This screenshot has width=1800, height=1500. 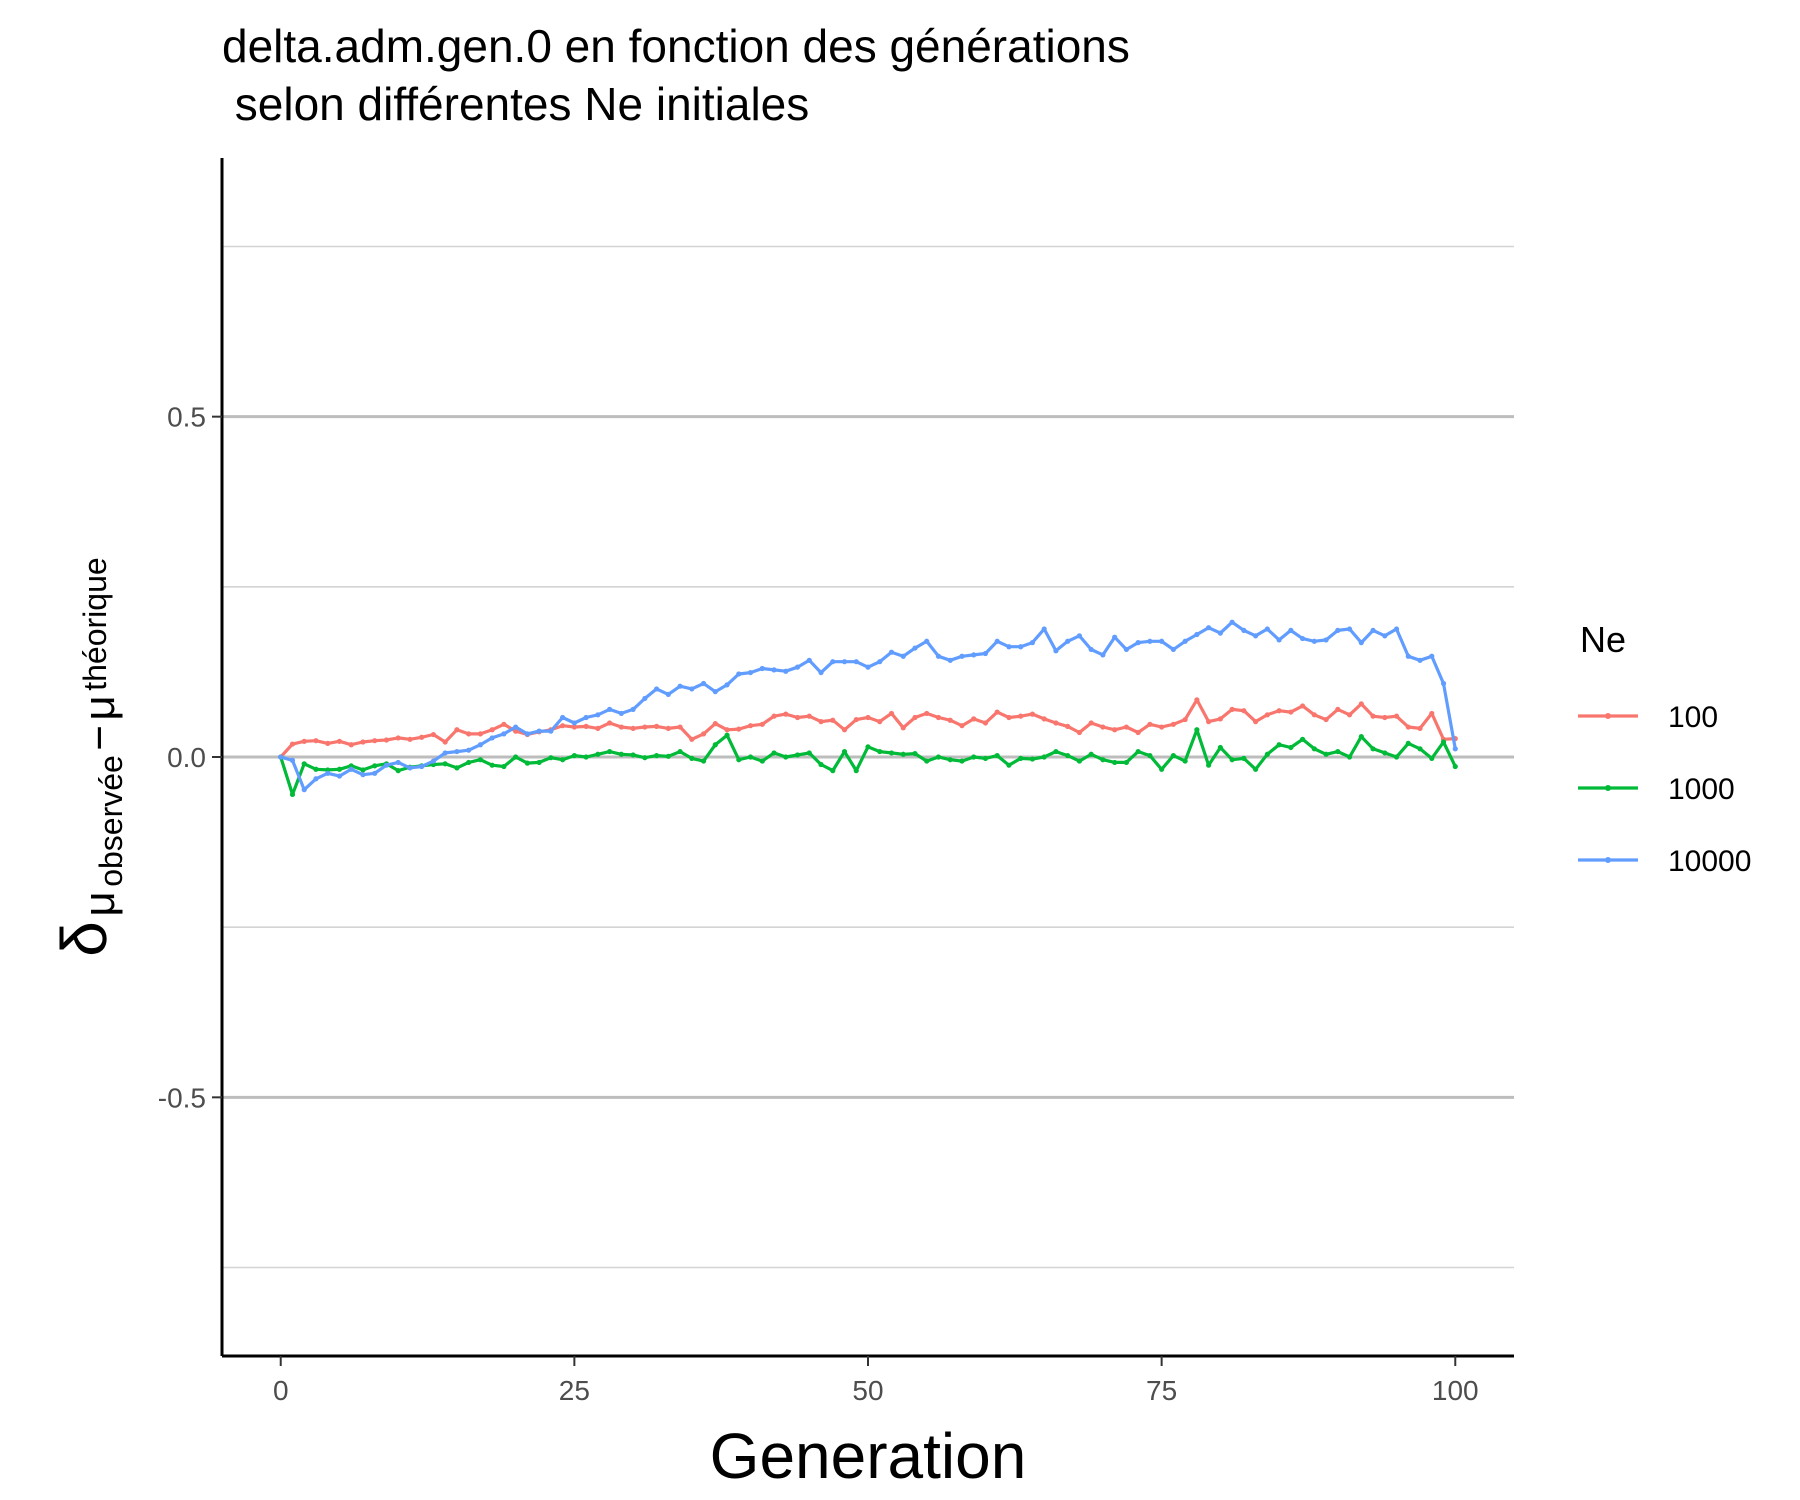 I want to click on y-tick-label: 0.0, so click(x=186, y=757).